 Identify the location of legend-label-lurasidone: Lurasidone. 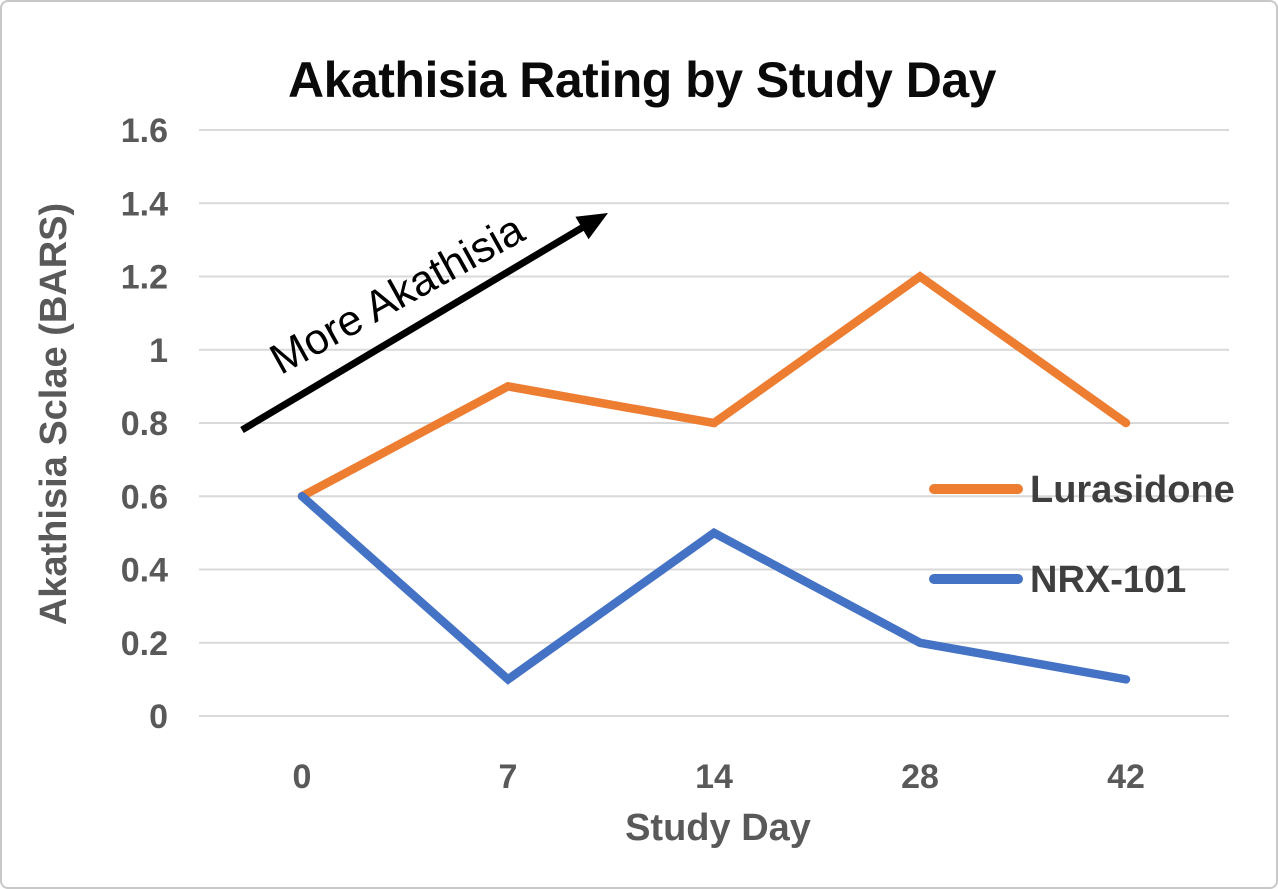
(1132, 490).